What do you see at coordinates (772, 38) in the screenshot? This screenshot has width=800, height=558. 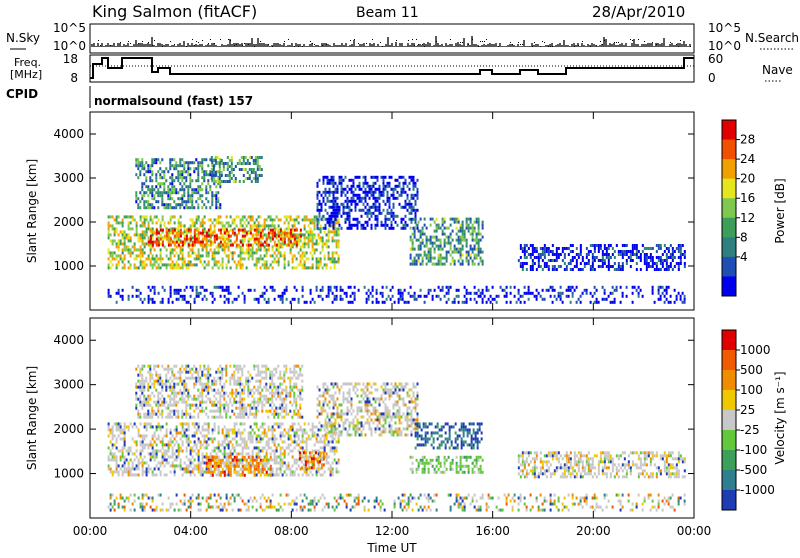 I see `nsearch-label: N.Search` at bounding box center [772, 38].